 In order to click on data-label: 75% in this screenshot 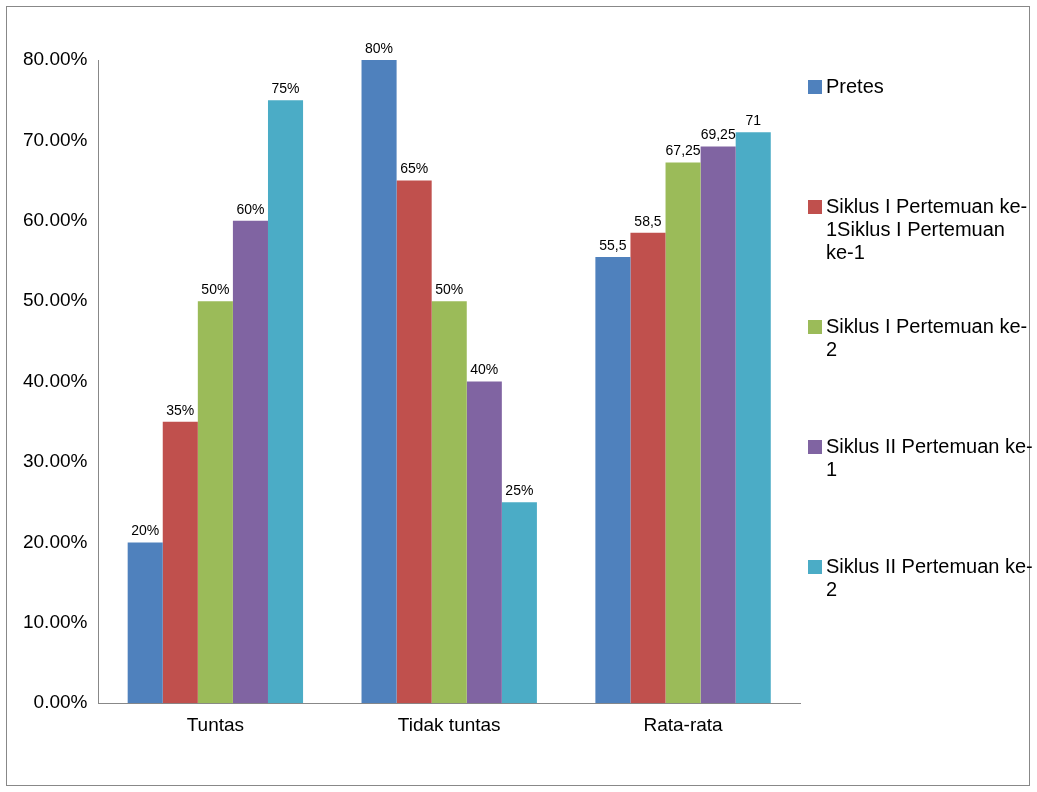, I will do `click(285, 88)`.